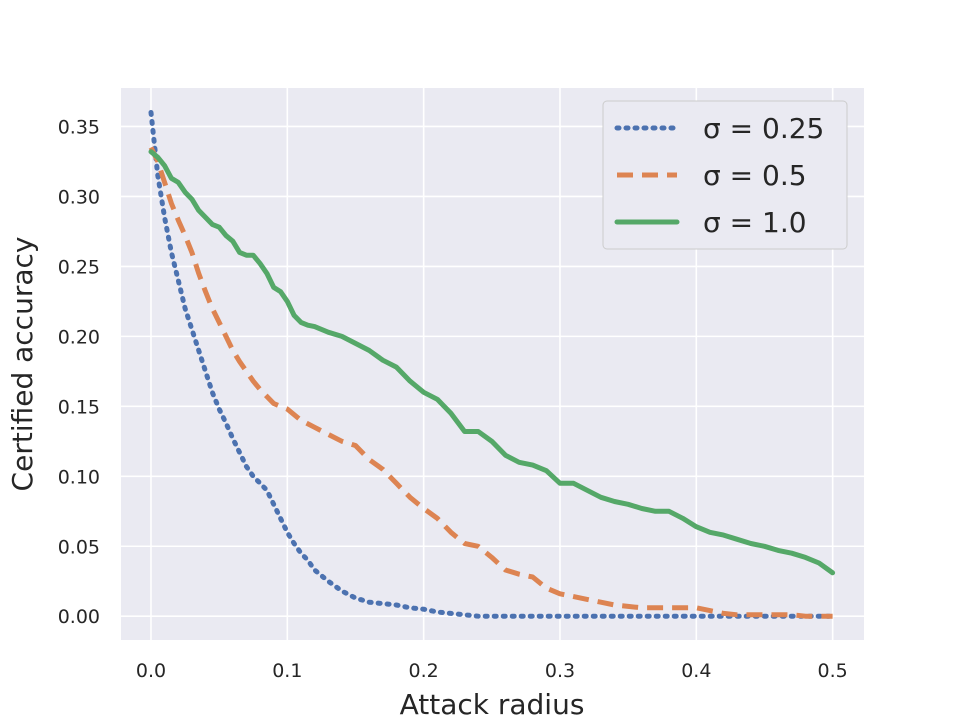  Describe the element at coordinates (79, 617) in the screenshot. I see `y-tick-label: 0.00` at that location.